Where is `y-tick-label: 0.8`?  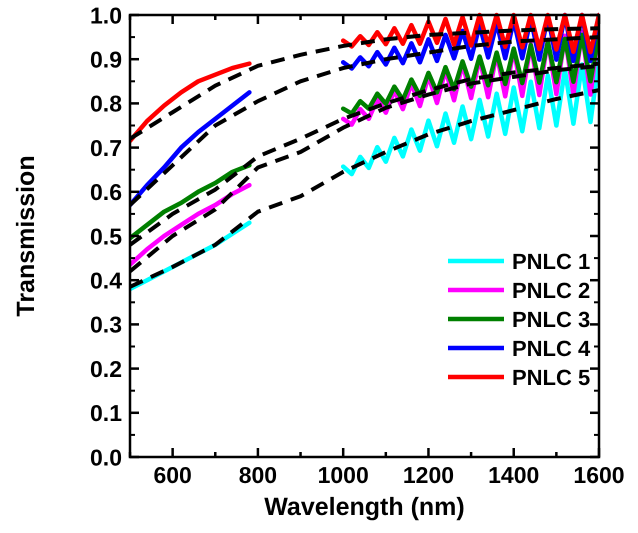 y-tick-label: 0.8 is located at coordinates (106, 103).